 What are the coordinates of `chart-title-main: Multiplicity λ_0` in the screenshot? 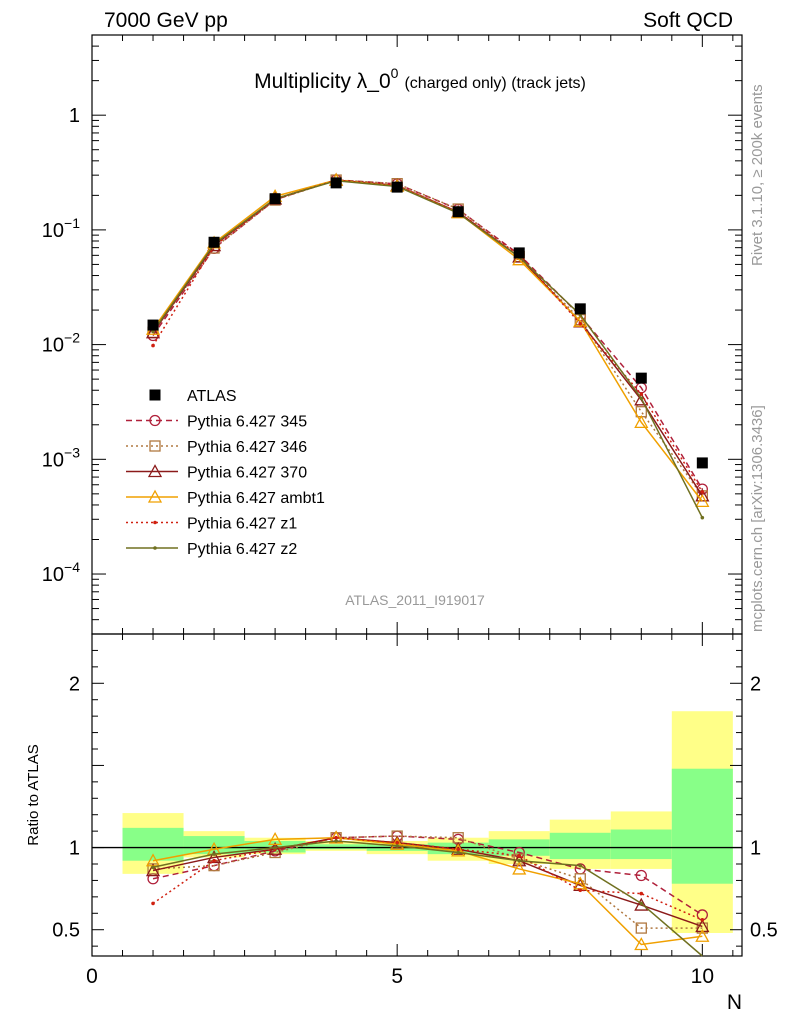 It's located at (322, 81).